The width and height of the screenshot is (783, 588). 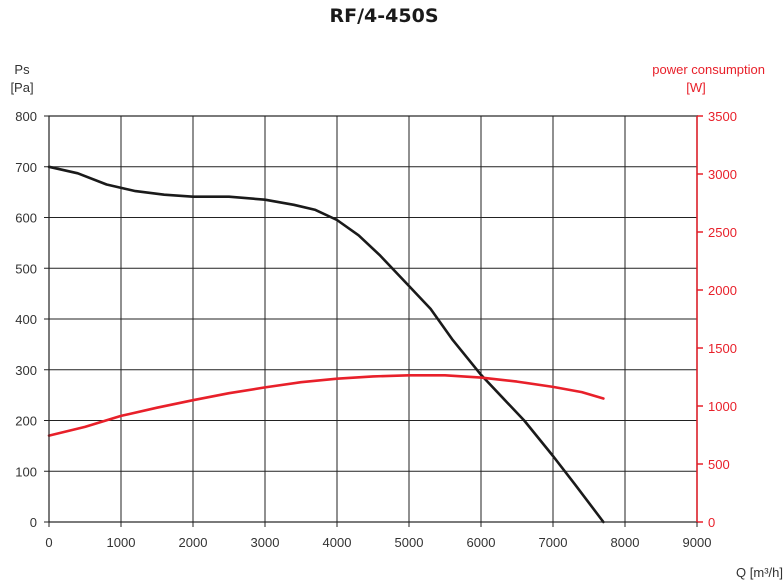 I want to click on x-tick-label-7: 7000, so click(x=553, y=542).